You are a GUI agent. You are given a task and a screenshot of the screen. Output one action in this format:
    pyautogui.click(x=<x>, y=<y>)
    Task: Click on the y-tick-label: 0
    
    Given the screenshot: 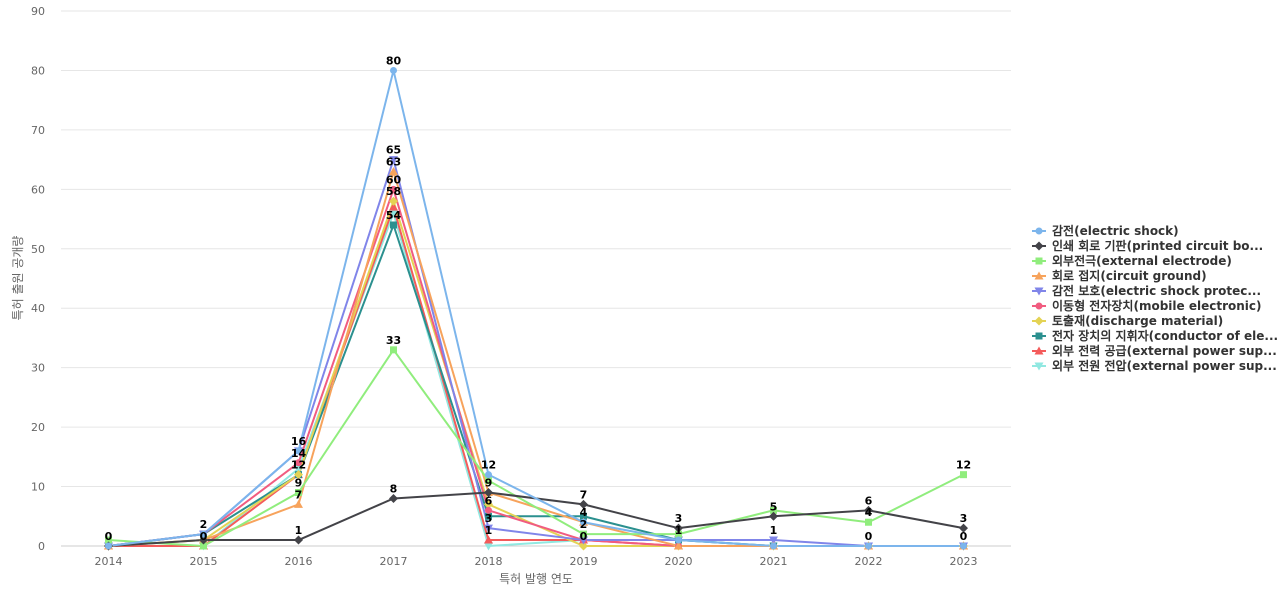 What is the action you would take?
    pyautogui.click(x=41, y=546)
    